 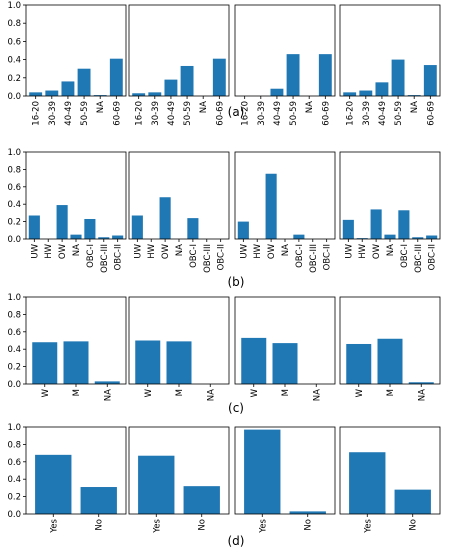 I want to click on subplot-3-4: W M NA, so click(x=390, y=348).